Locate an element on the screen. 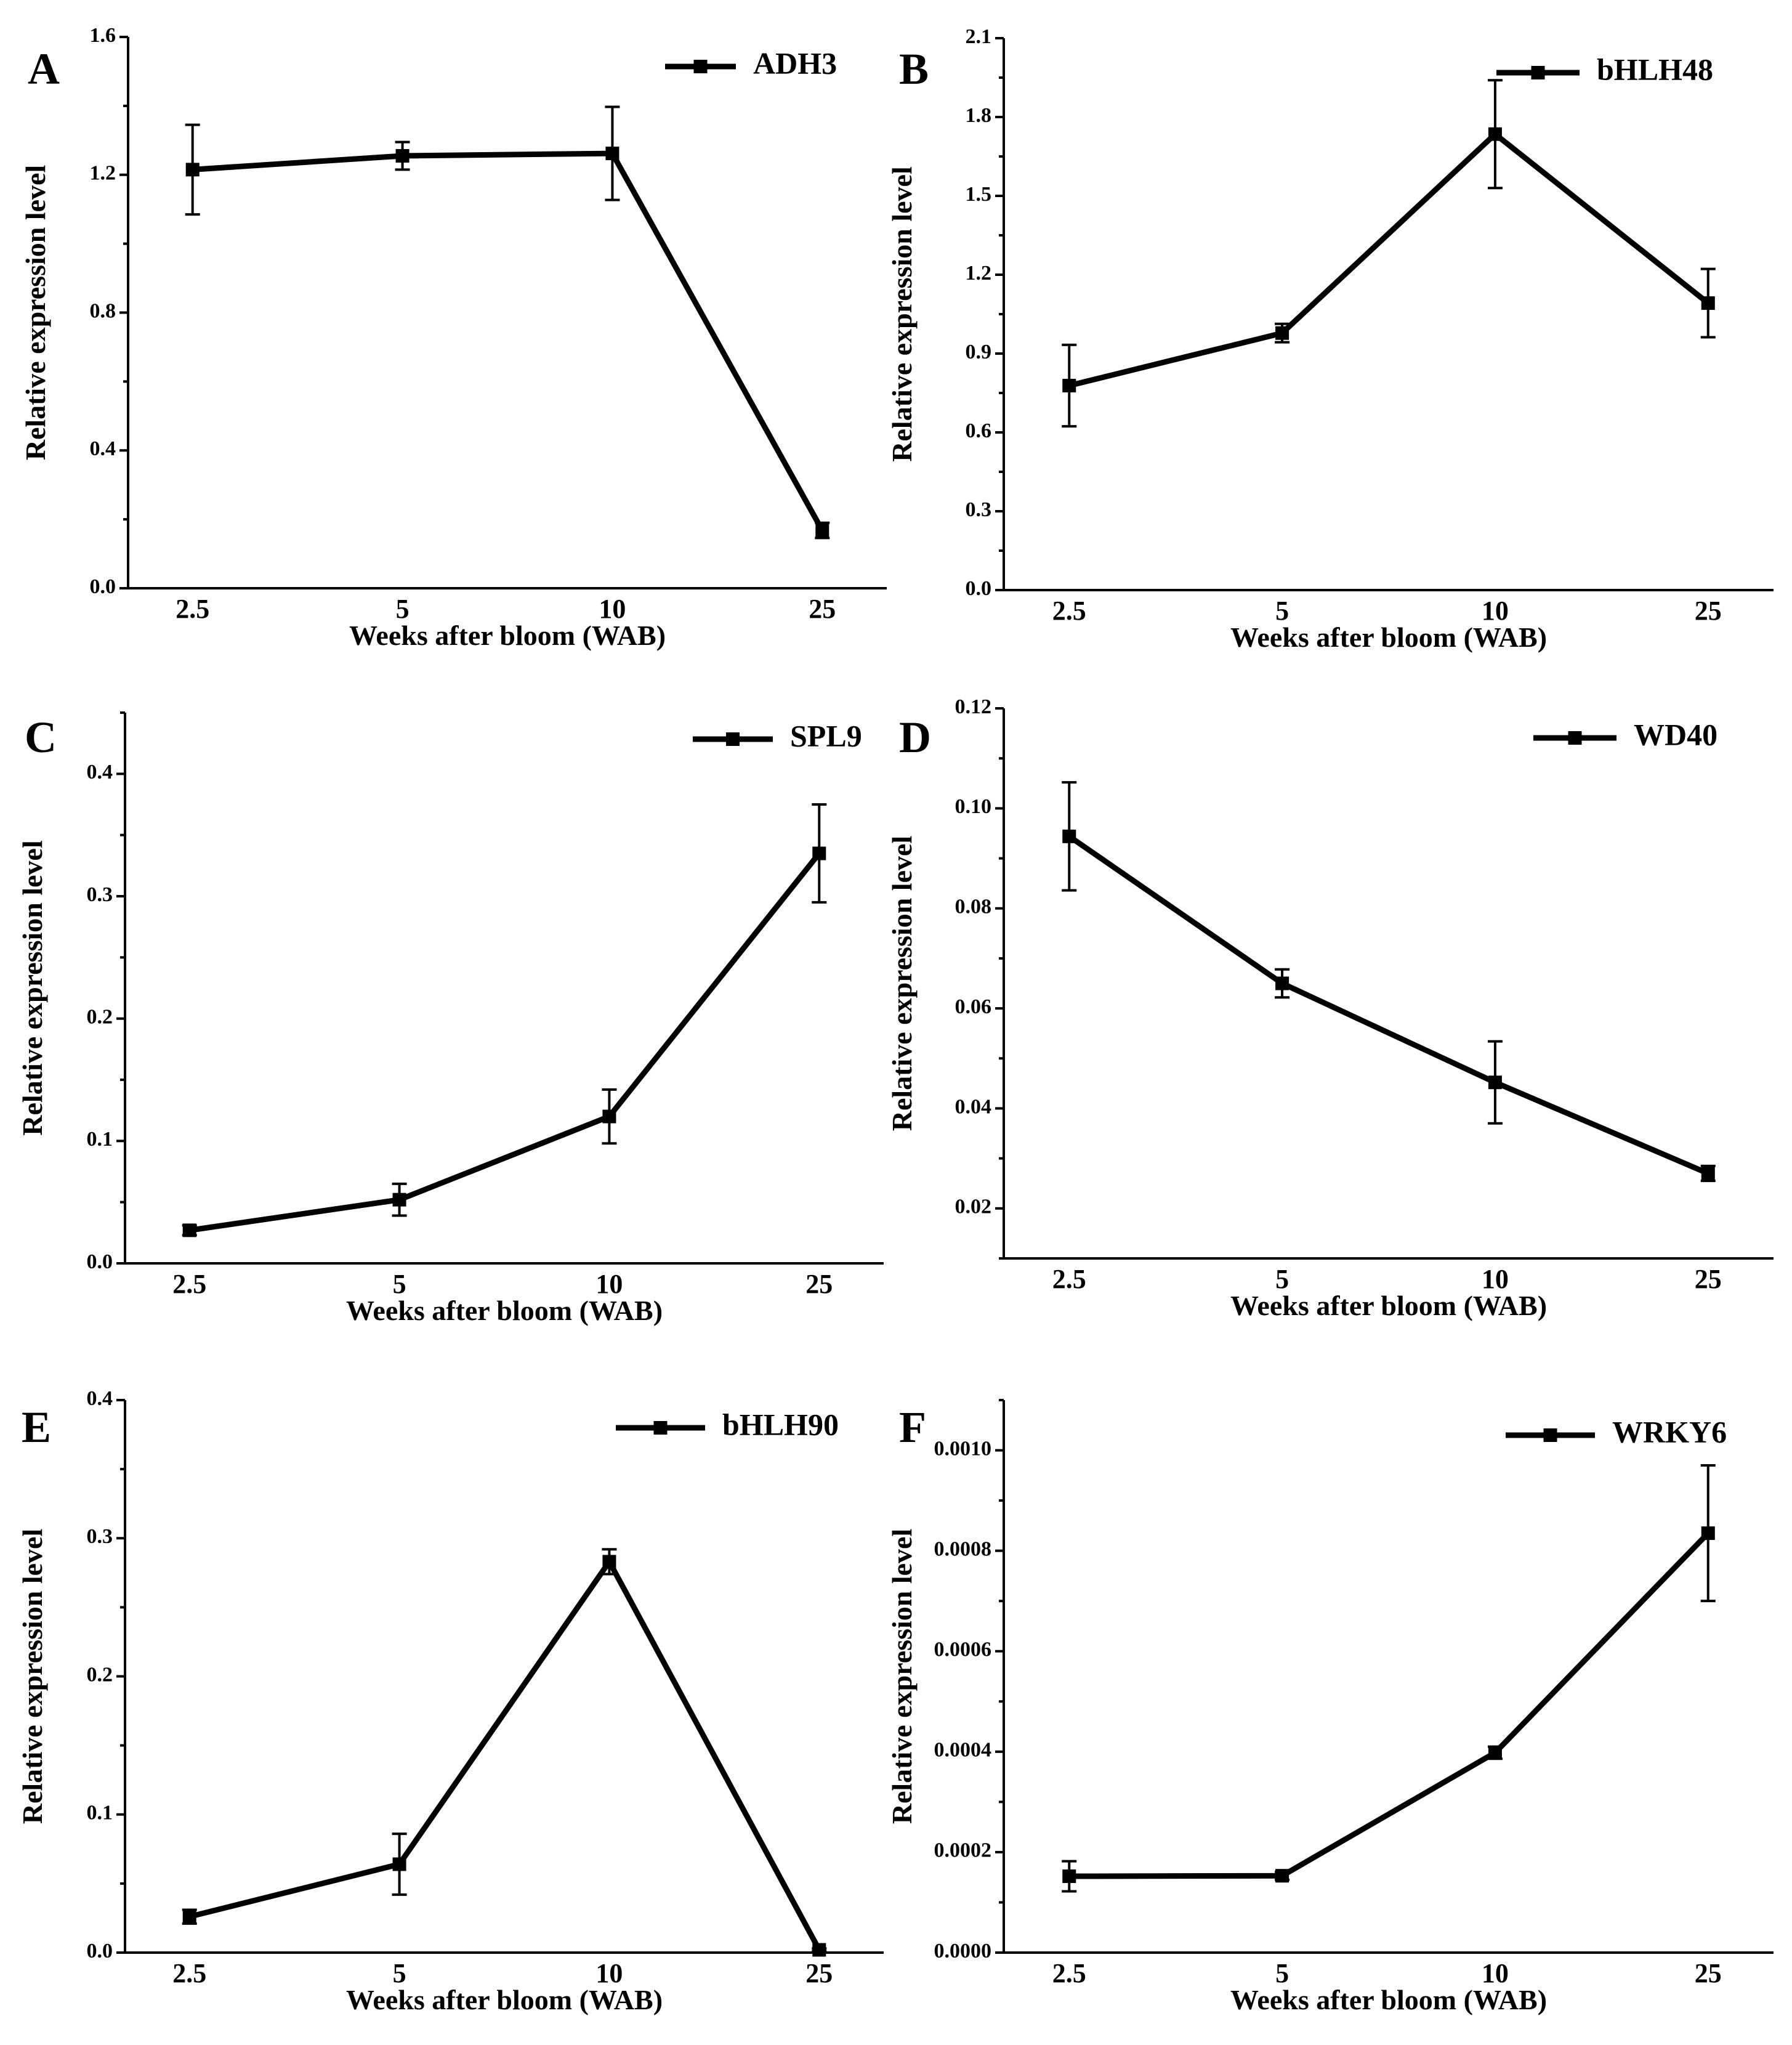 This screenshot has height=2045, width=1792. y-tick-label: 0.9 is located at coordinates (979, 352).